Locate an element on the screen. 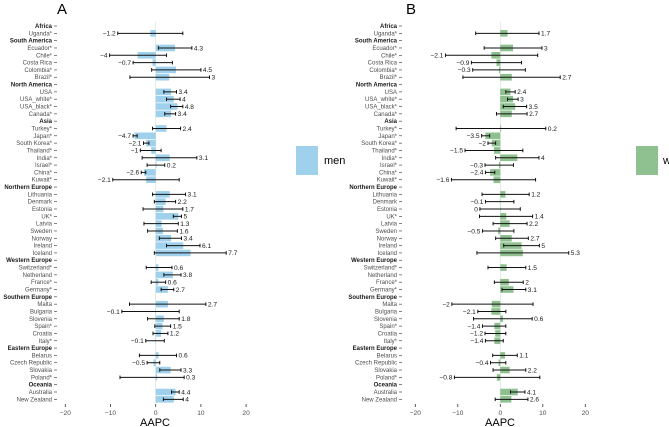 The image size is (669, 427). country-label: Denmark is located at coordinates (40, 203).